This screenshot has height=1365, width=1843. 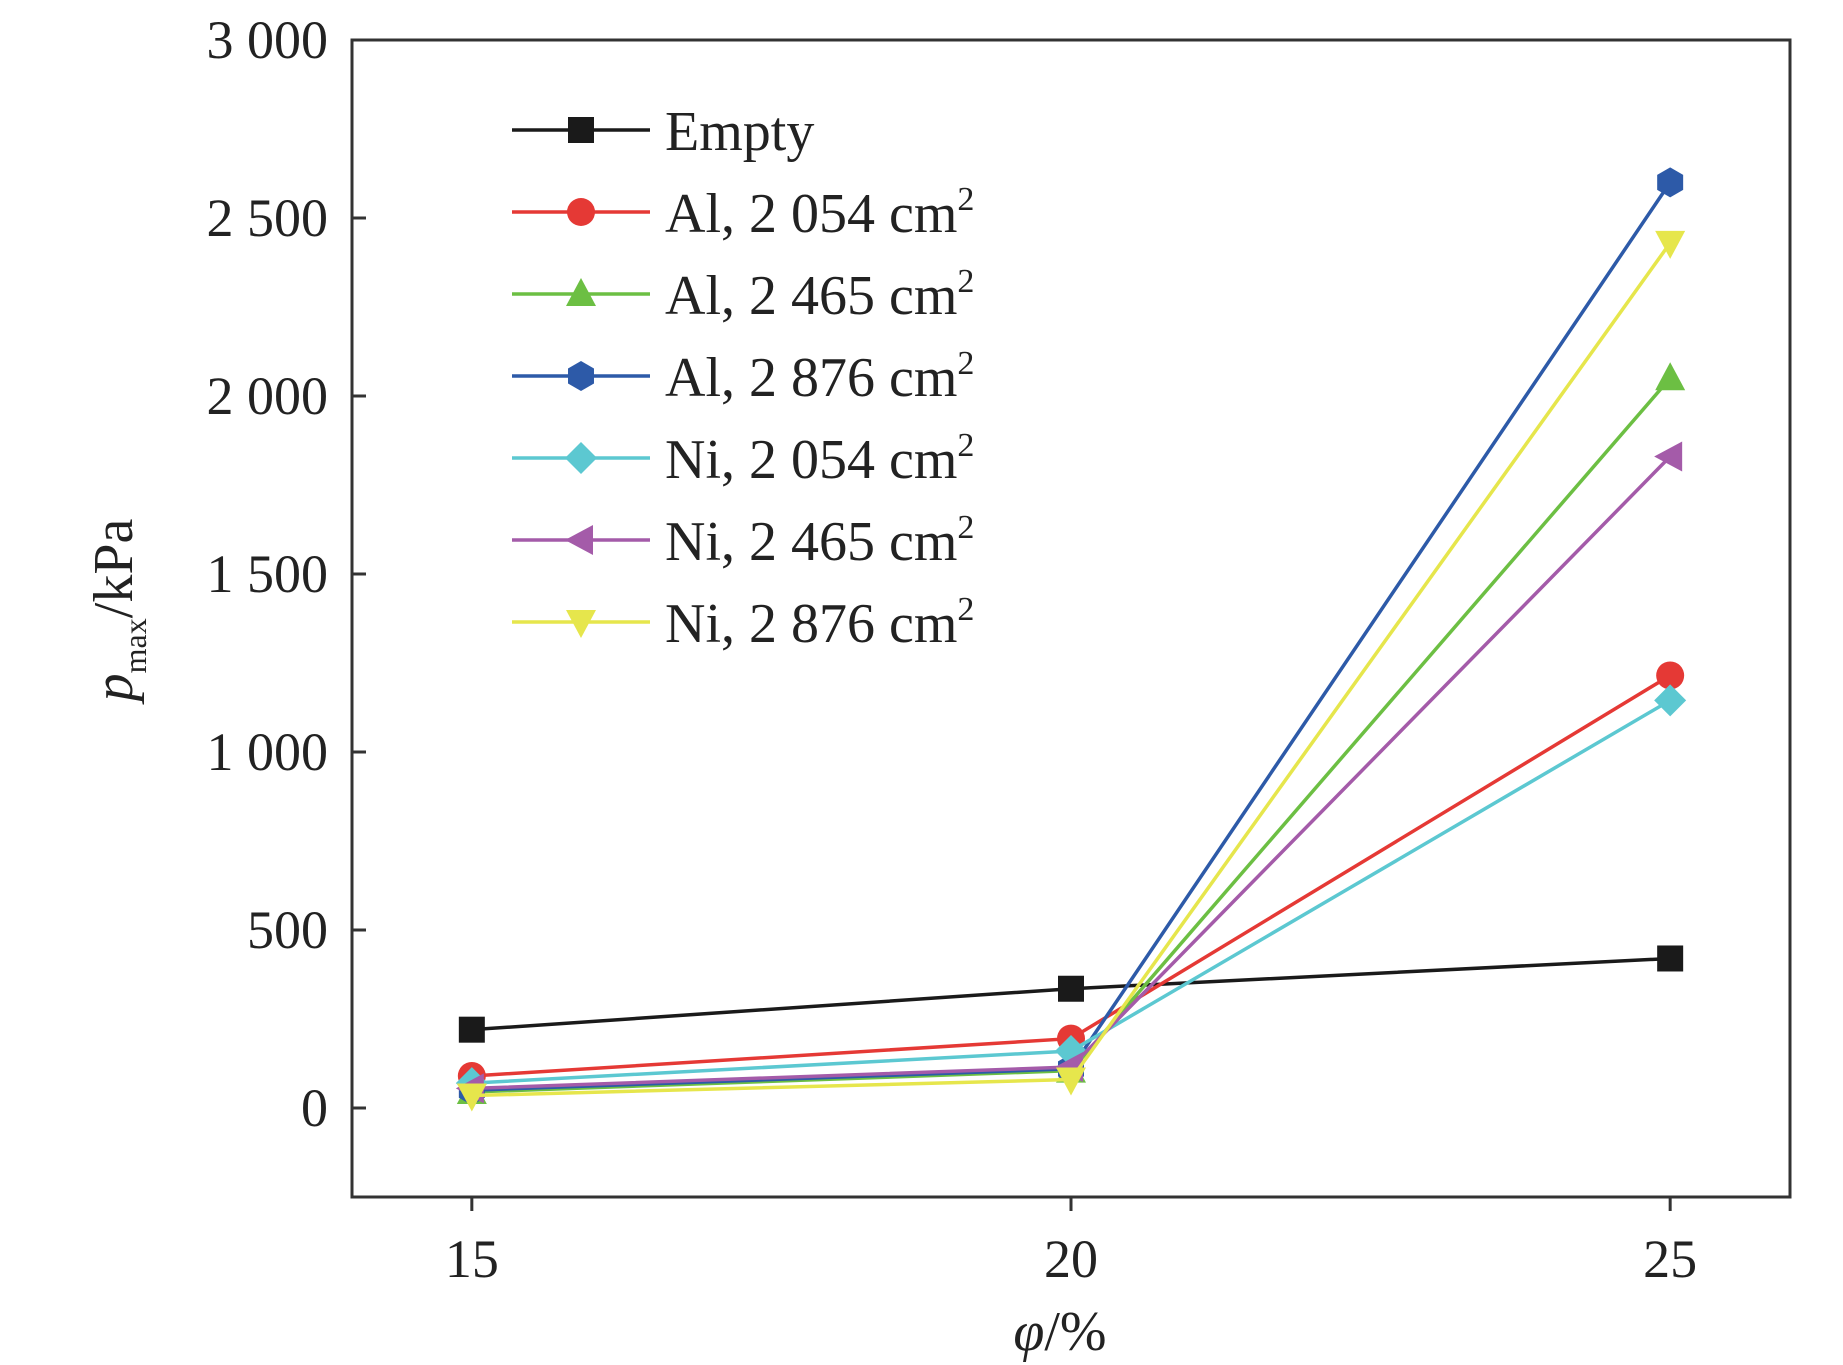 I want to click on y-axis-symbol: p, so click(x=114, y=689).